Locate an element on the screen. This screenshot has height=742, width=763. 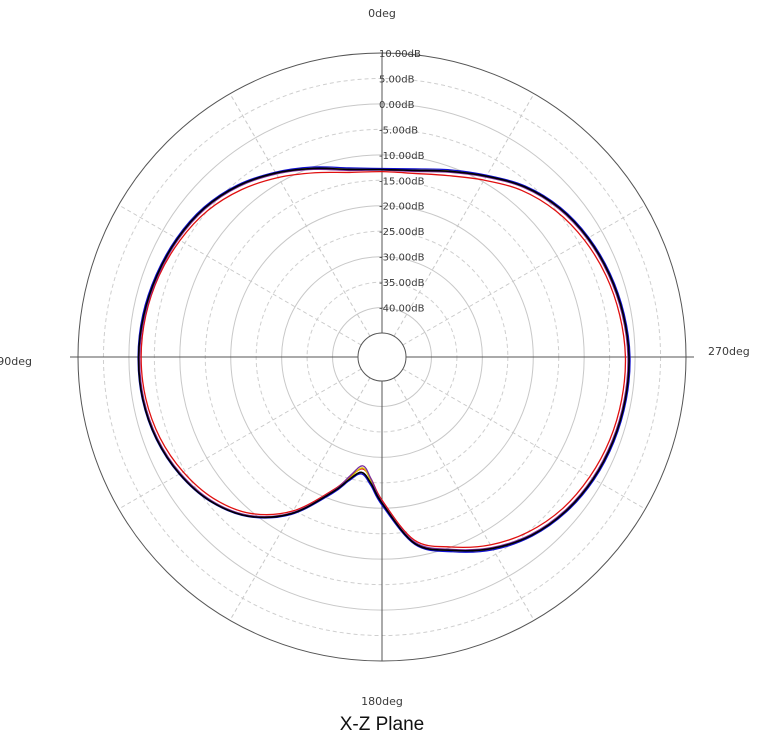
angle-label-90: 90deg is located at coordinates (16, 361).